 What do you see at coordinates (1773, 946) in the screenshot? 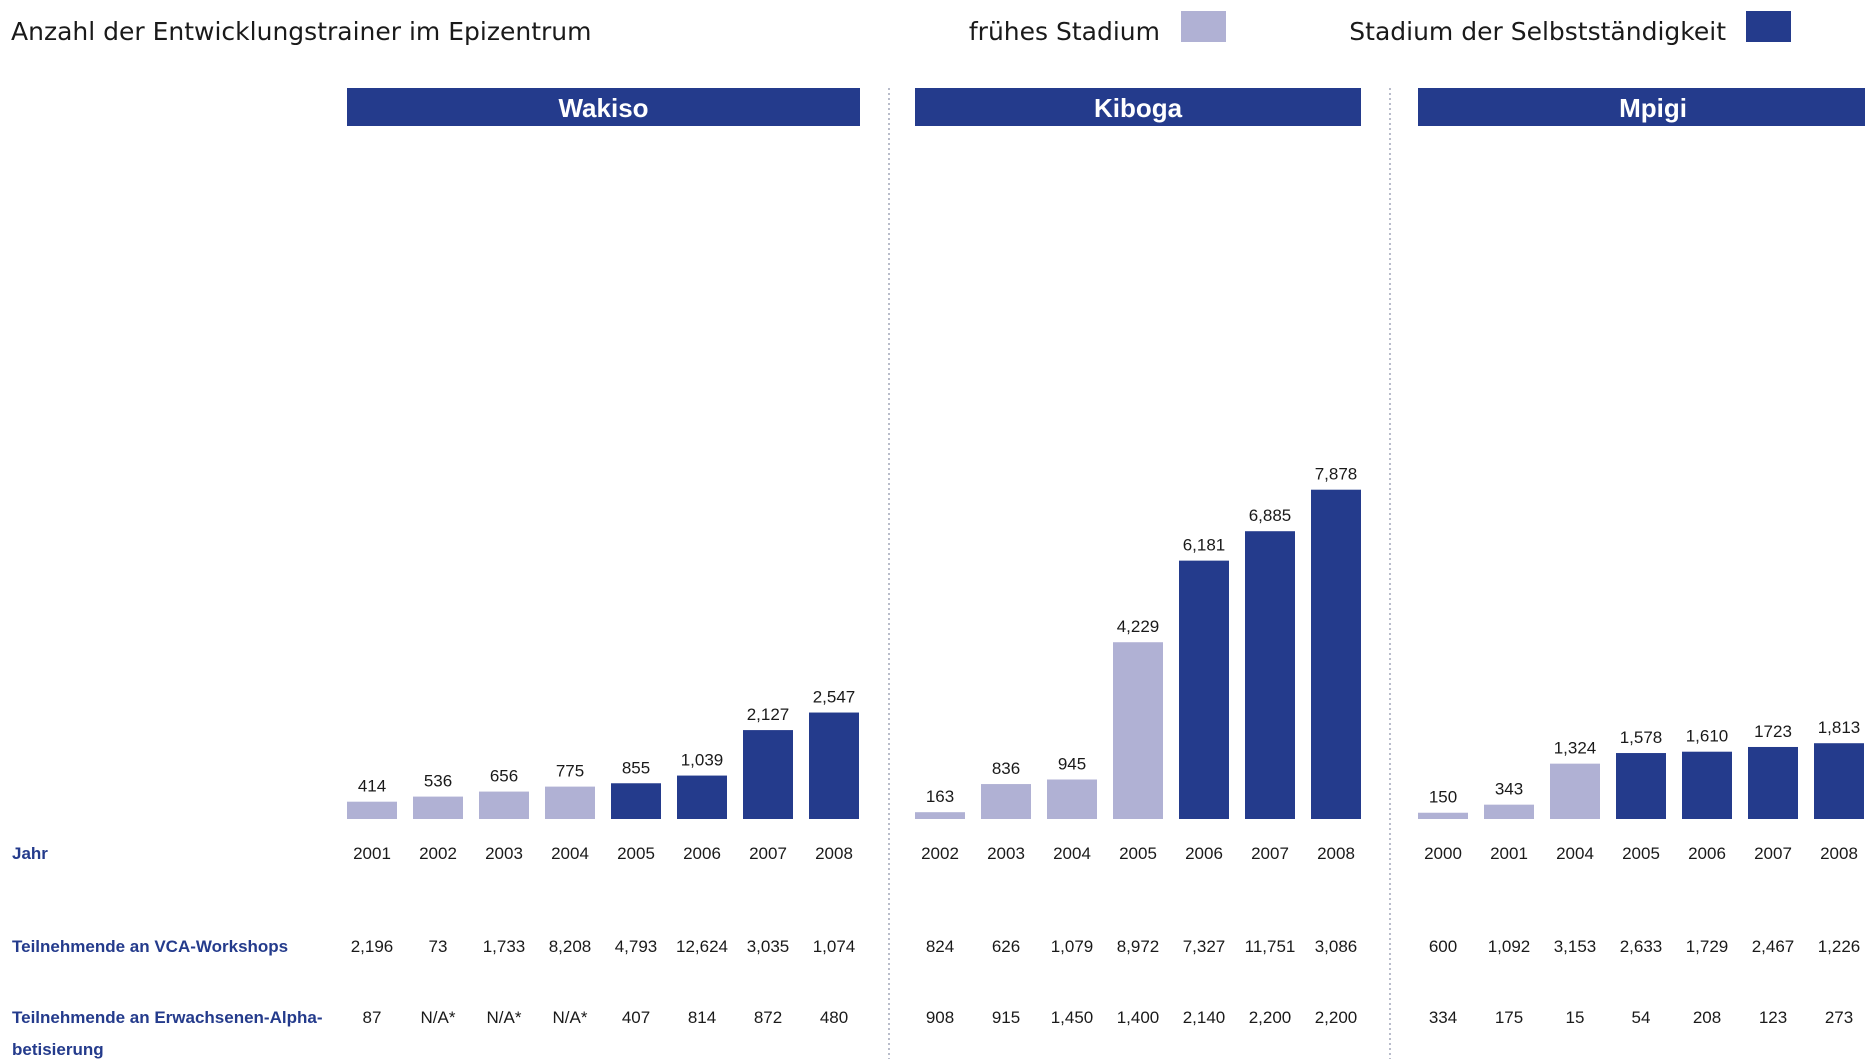
I see `vca-cell-mpigi-2007: 2,467` at bounding box center [1773, 946].